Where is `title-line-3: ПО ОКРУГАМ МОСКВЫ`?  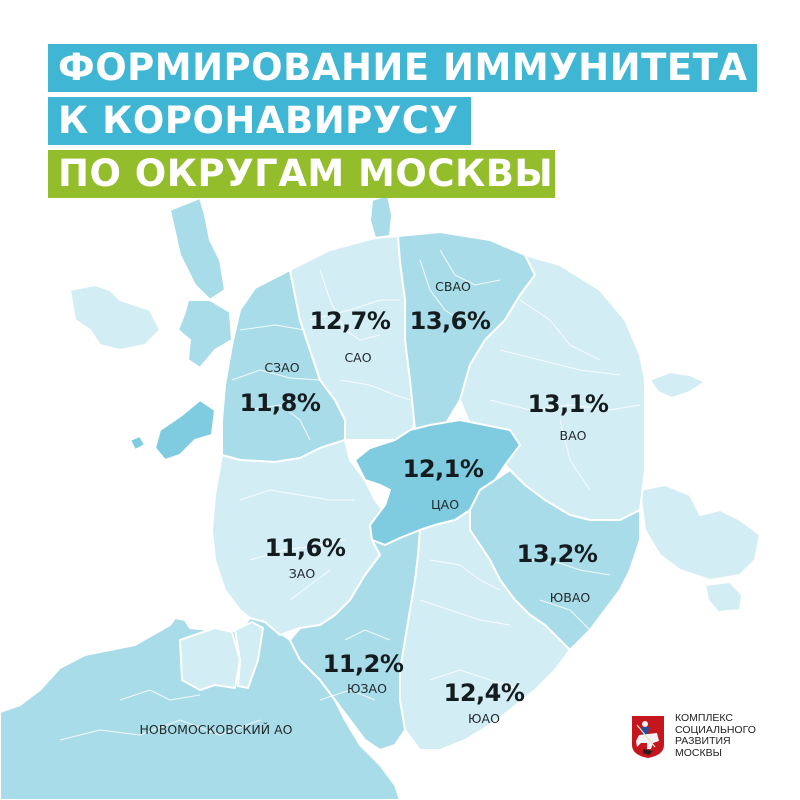 title-line-3: ПО ОКРУГАМ МОСКВЫ is located at coordinates (301, 174).